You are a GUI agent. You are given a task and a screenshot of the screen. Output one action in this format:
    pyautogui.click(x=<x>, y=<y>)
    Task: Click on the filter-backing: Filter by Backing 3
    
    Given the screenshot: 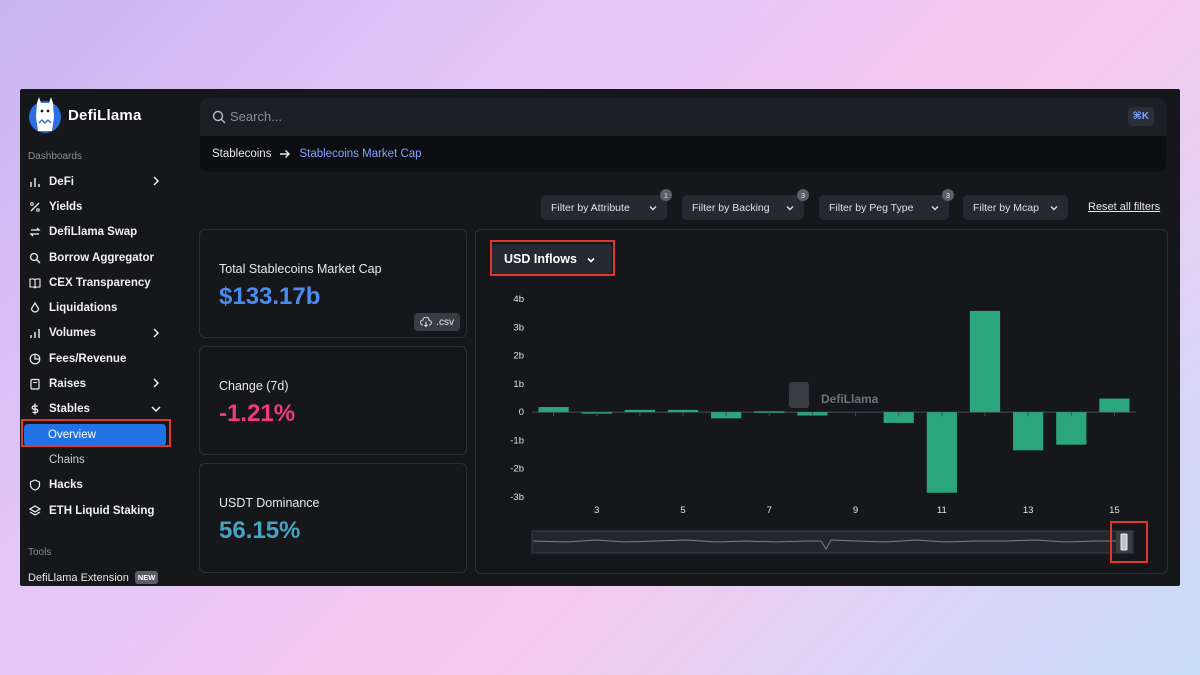 What is the action you would take?
    pyautogui.click(x=745, y=204)
    